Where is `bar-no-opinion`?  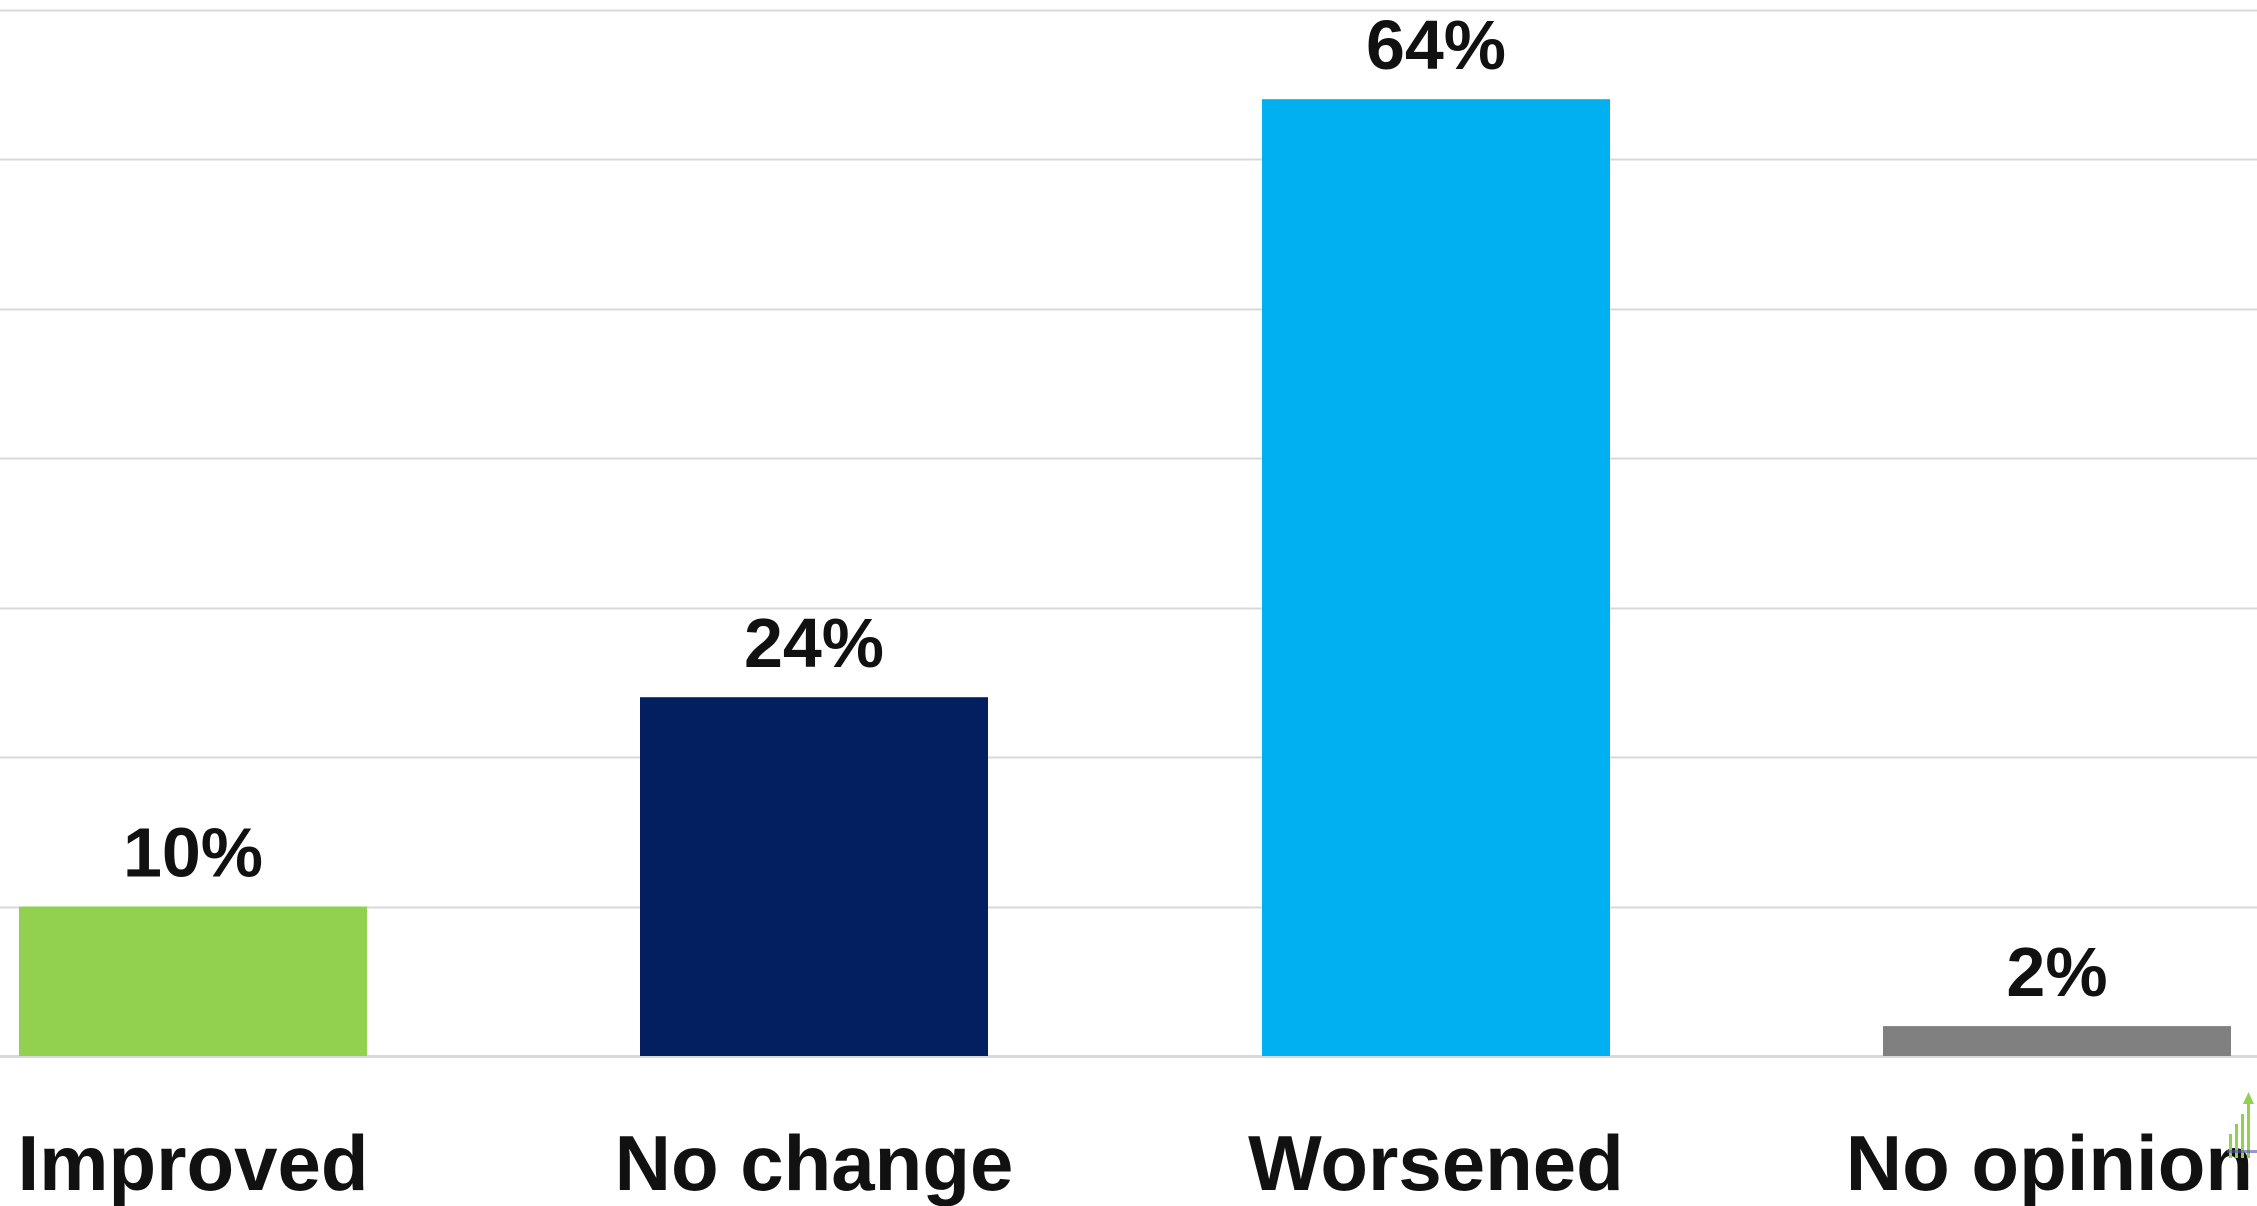
bar-no-opinion is located at coordinates (2057, 1041).